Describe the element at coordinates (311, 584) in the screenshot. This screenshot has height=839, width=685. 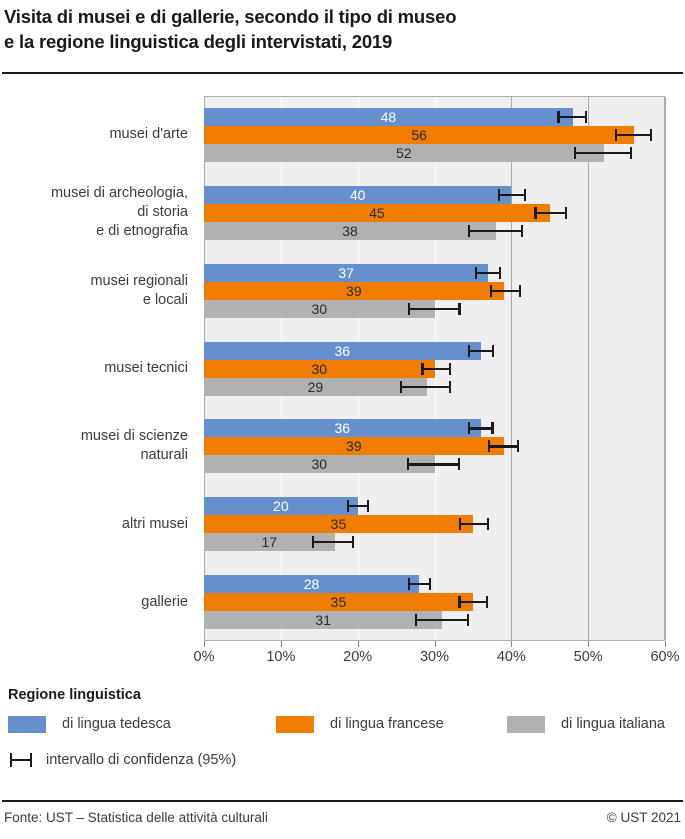
I see `bar-value-label: 28` at that location.